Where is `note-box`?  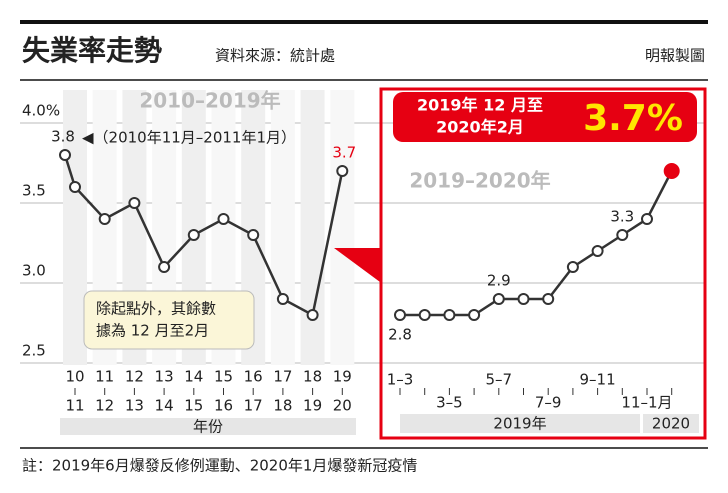
note-box is located at coordinates (169, 320).